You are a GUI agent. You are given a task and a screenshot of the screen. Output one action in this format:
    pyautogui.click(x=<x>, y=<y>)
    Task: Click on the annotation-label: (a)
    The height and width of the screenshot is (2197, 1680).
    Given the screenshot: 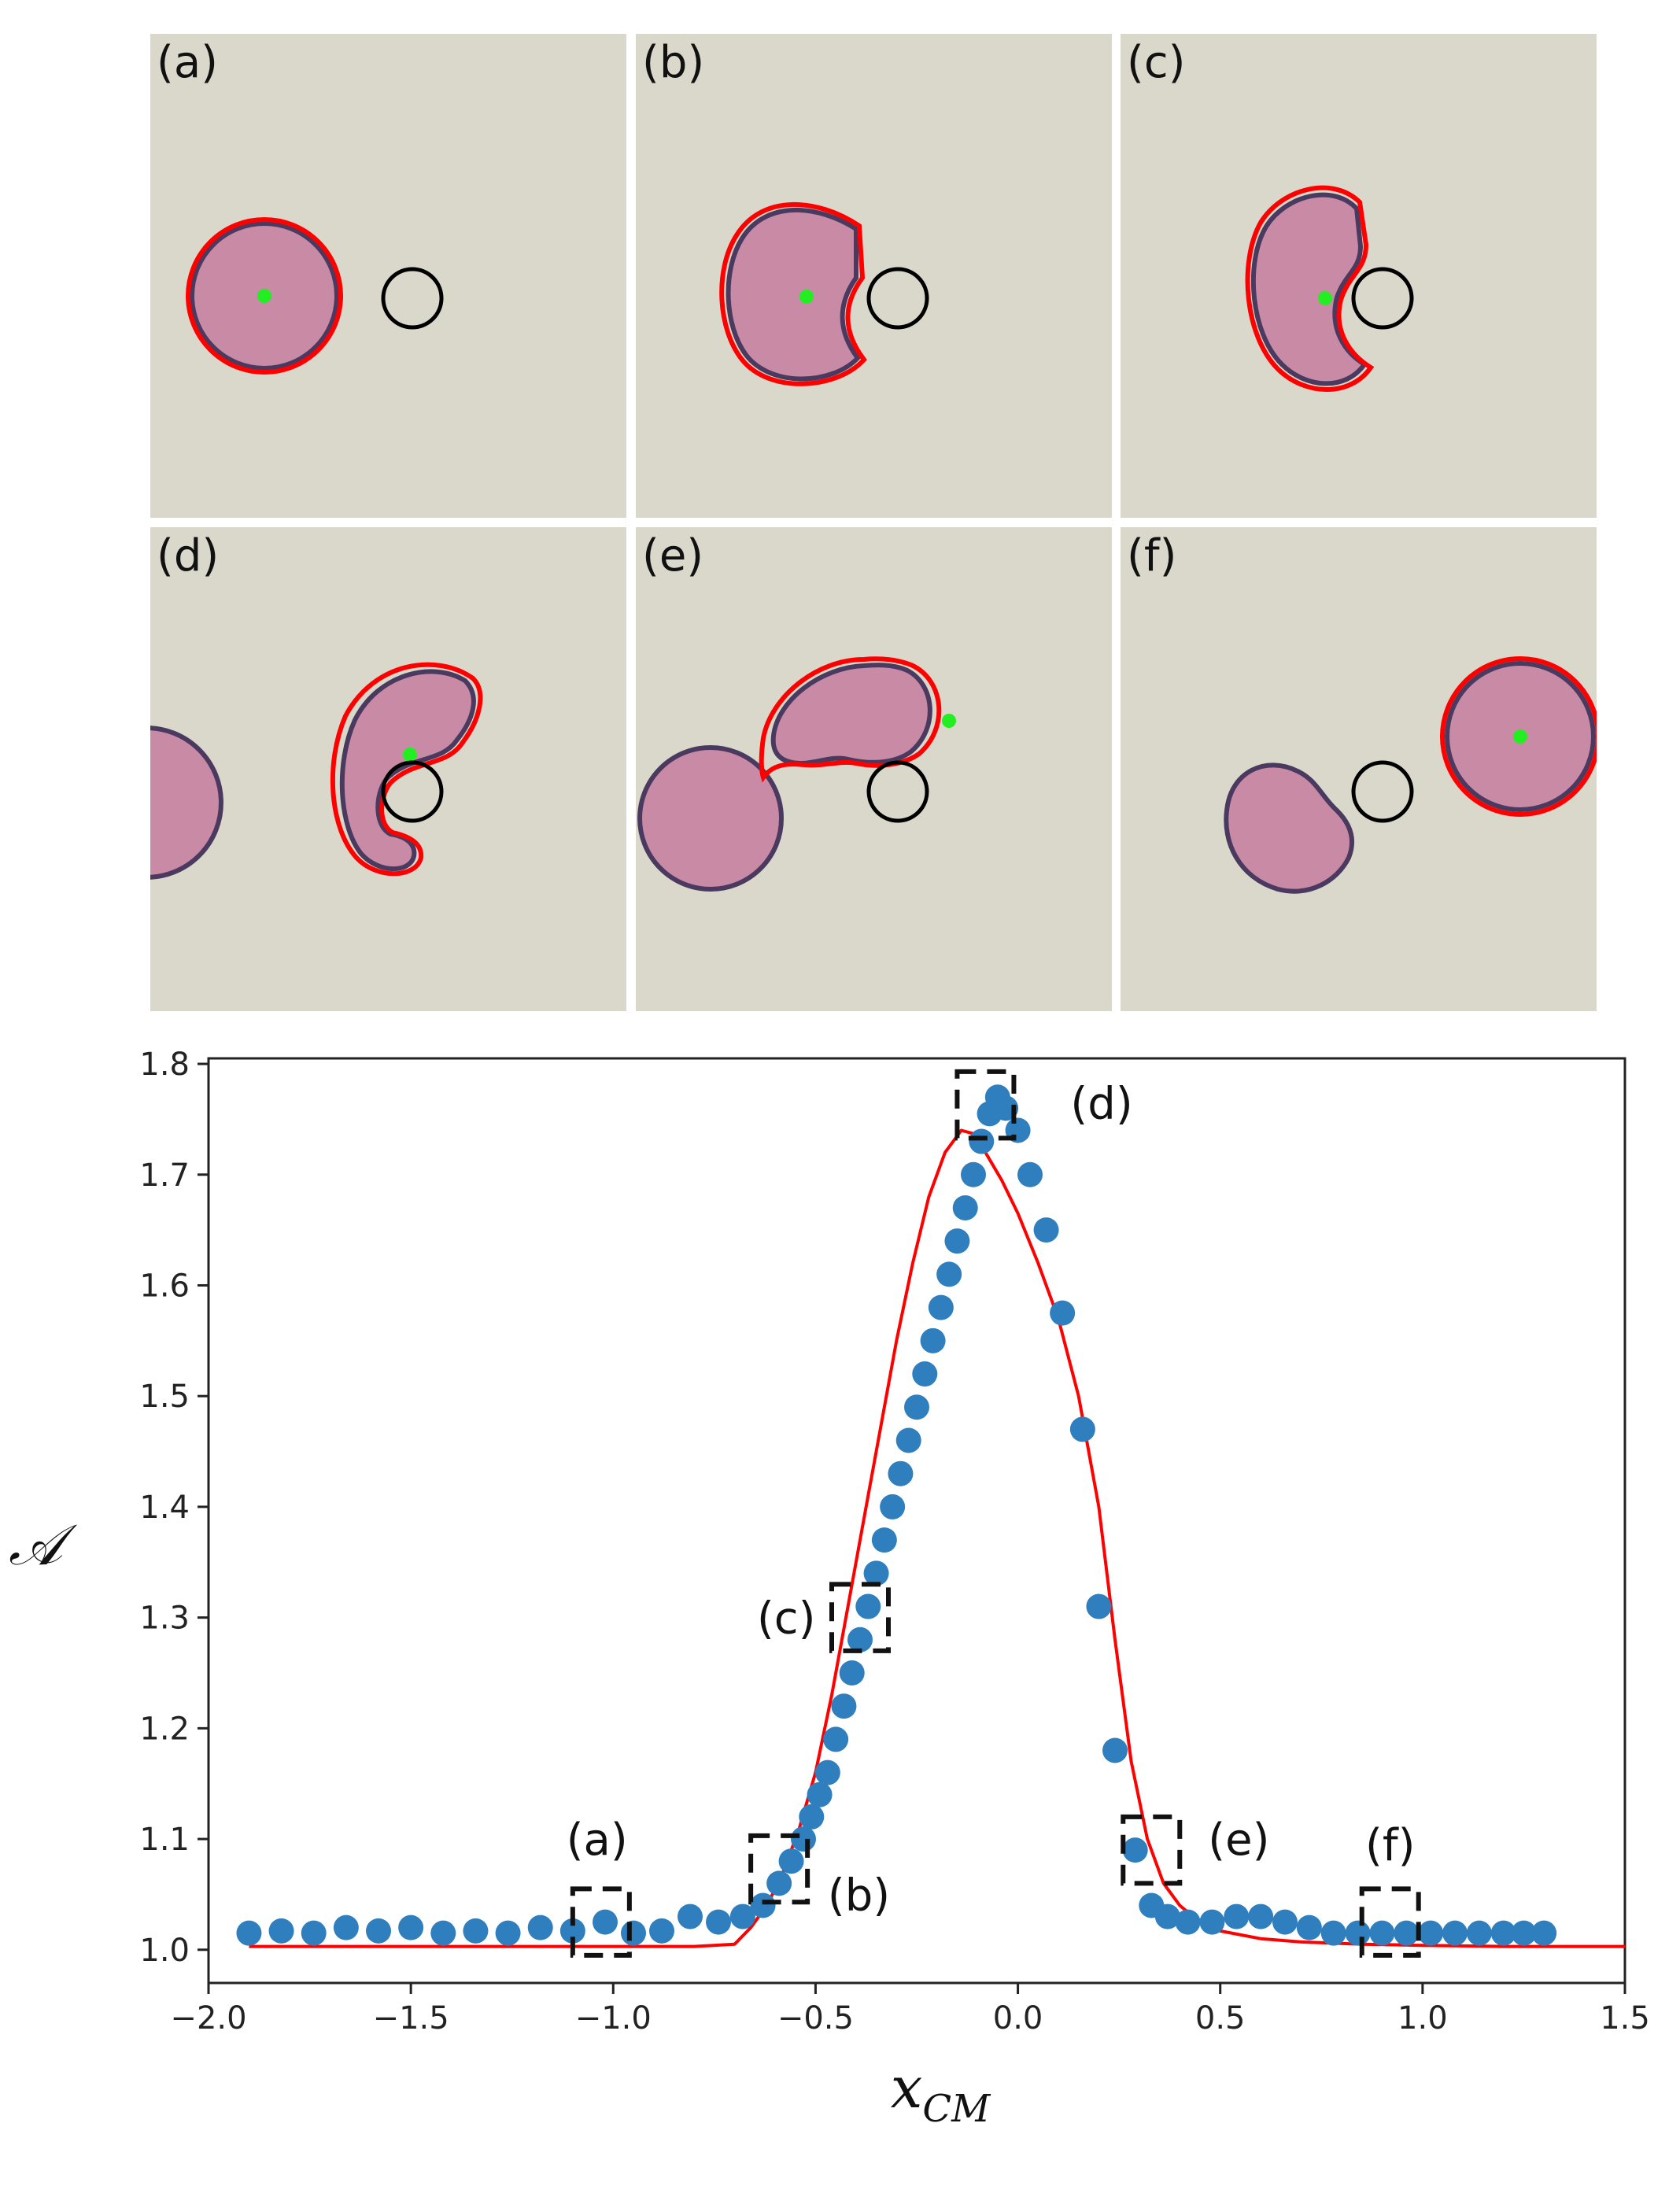 What is the action you would take?
    pyautogui.click(x=597, y=1840)
    